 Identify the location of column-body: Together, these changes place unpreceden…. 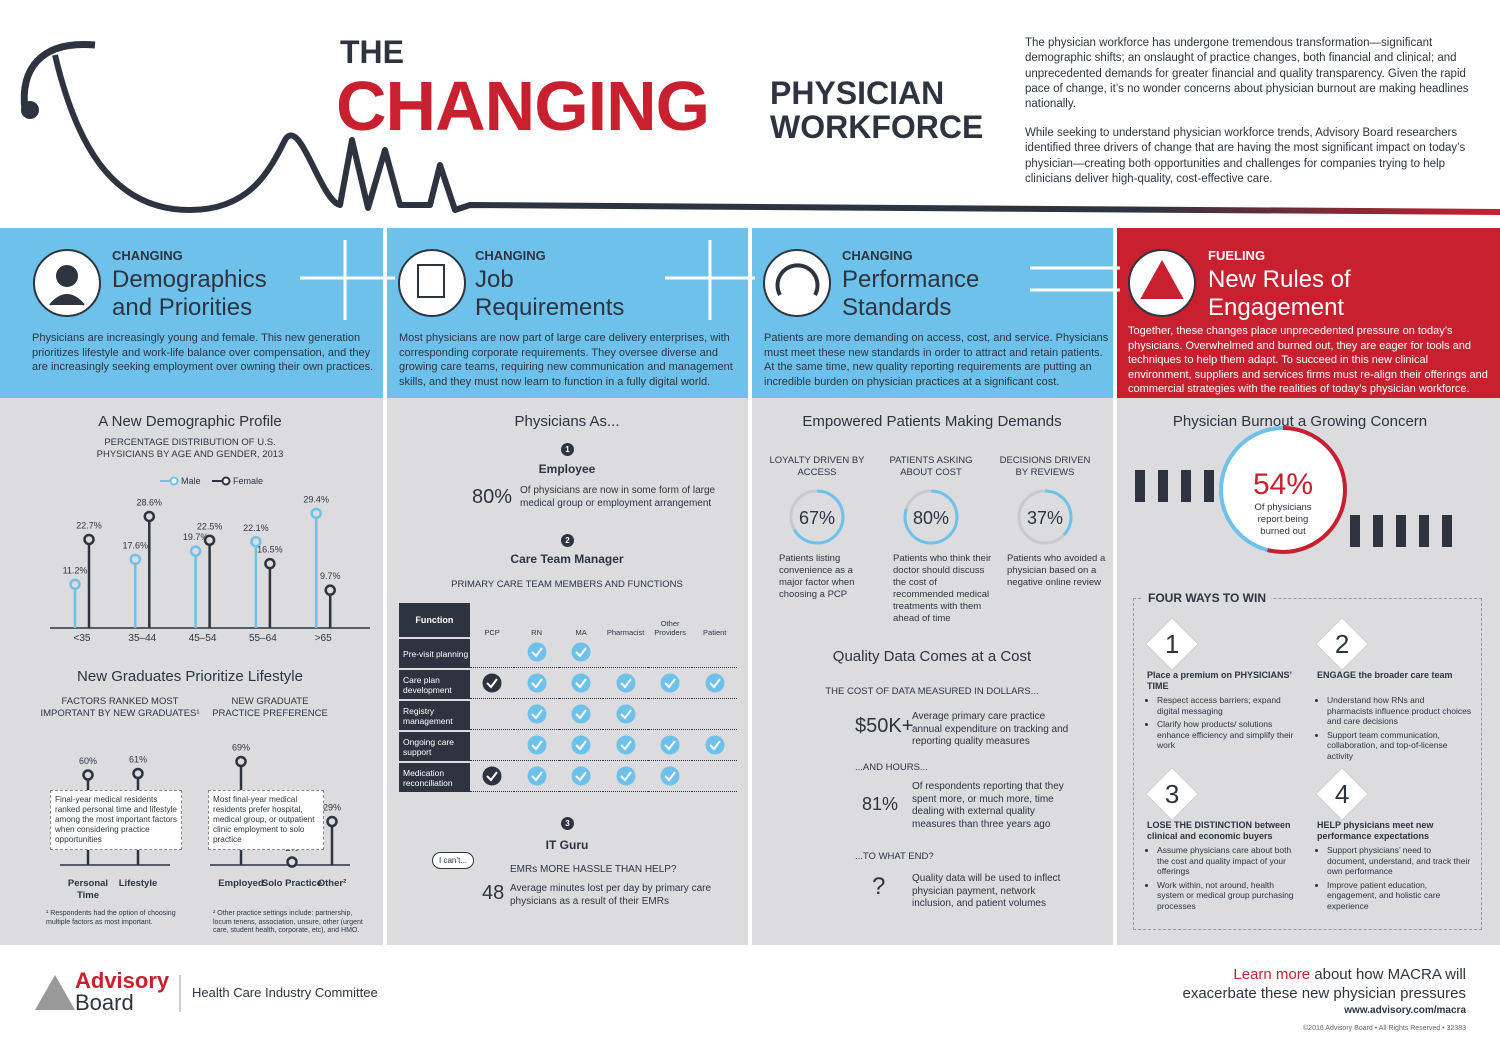
(1308, 360).